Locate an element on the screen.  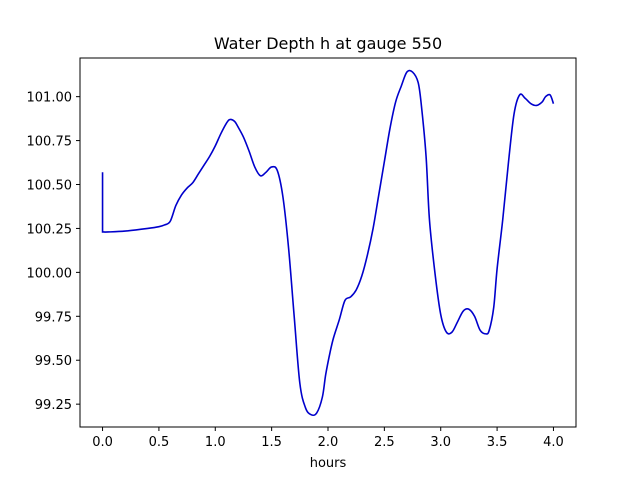
y-tick-label: 100.00 is located at coordinates (50, 273).